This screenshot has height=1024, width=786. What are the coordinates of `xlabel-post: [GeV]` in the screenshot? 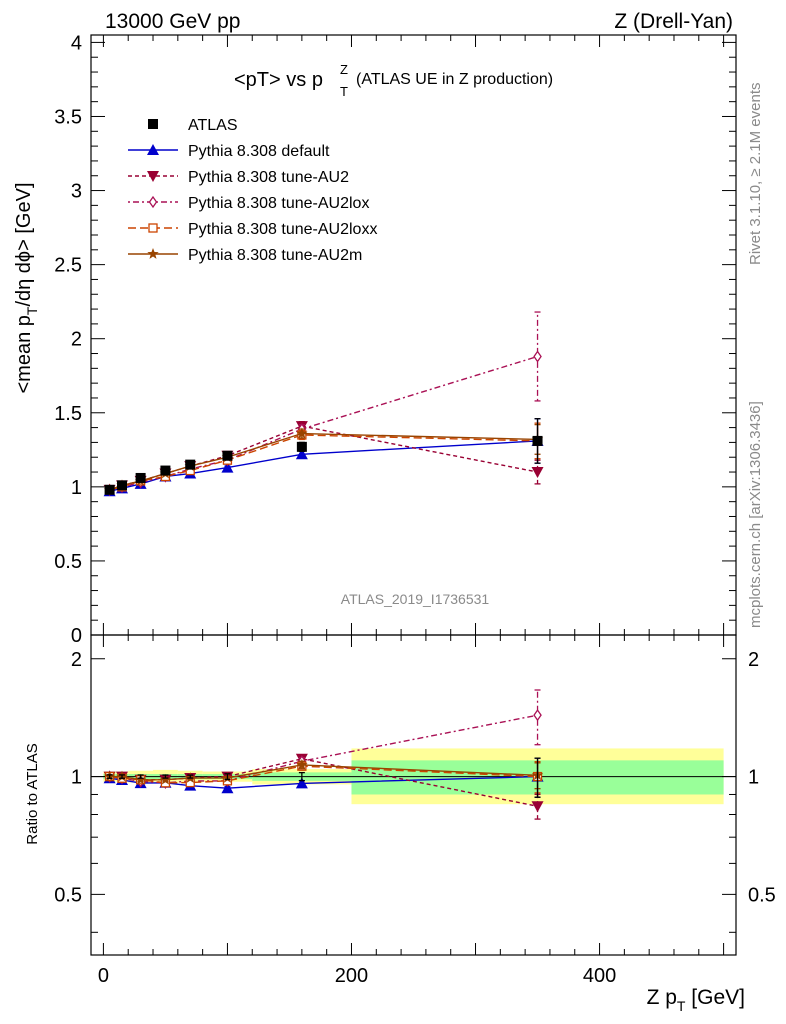 It's located at (715, 997).